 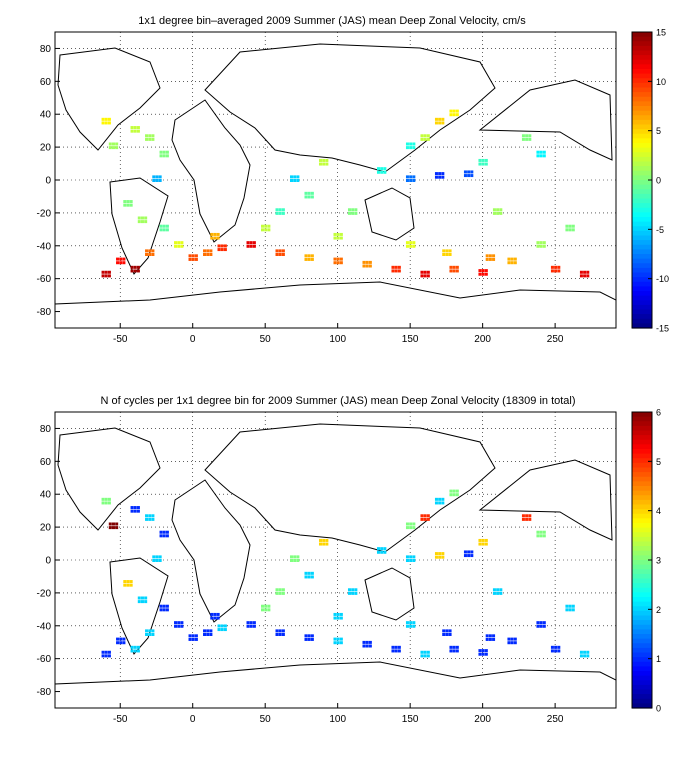 What do you see at coordinates (44, 279) in the screenshot?
I see `y-tick-label: -60` at bounding box center [44, 279].